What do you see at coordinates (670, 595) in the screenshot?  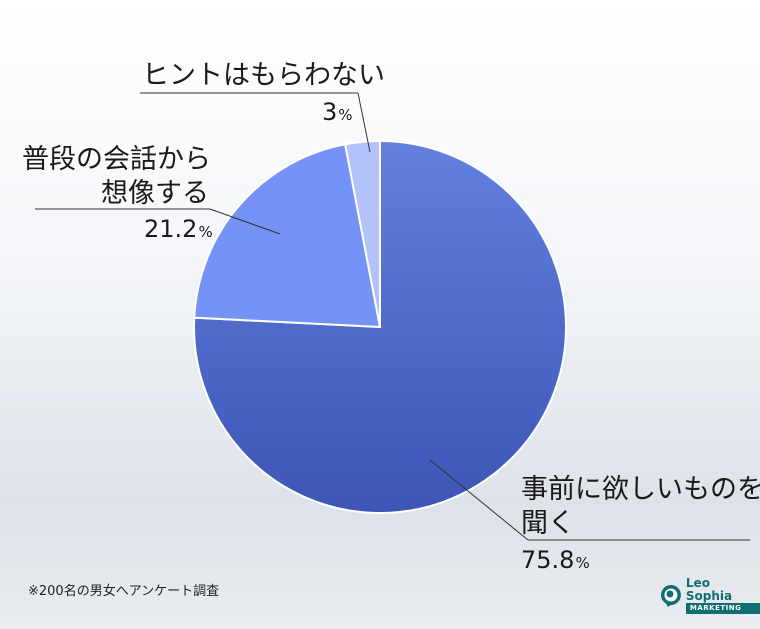 I see `lion-head-icon` at bounding box center [670, 595].